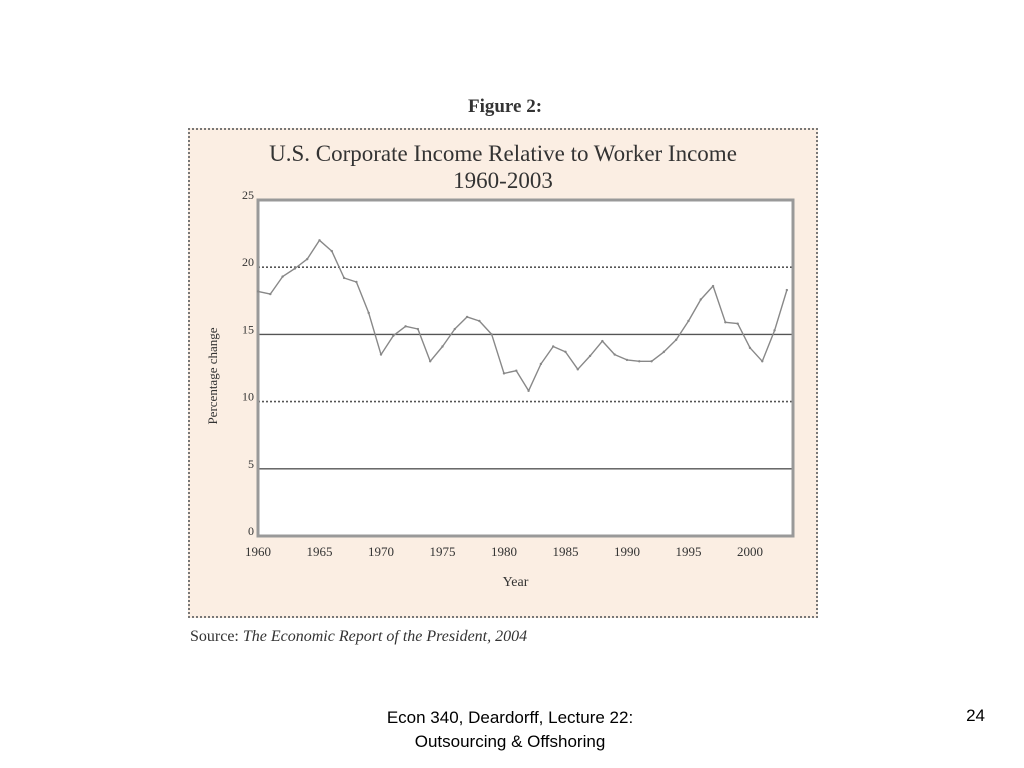  I want to click on x-tick-label: 1995, so click(688, 551).